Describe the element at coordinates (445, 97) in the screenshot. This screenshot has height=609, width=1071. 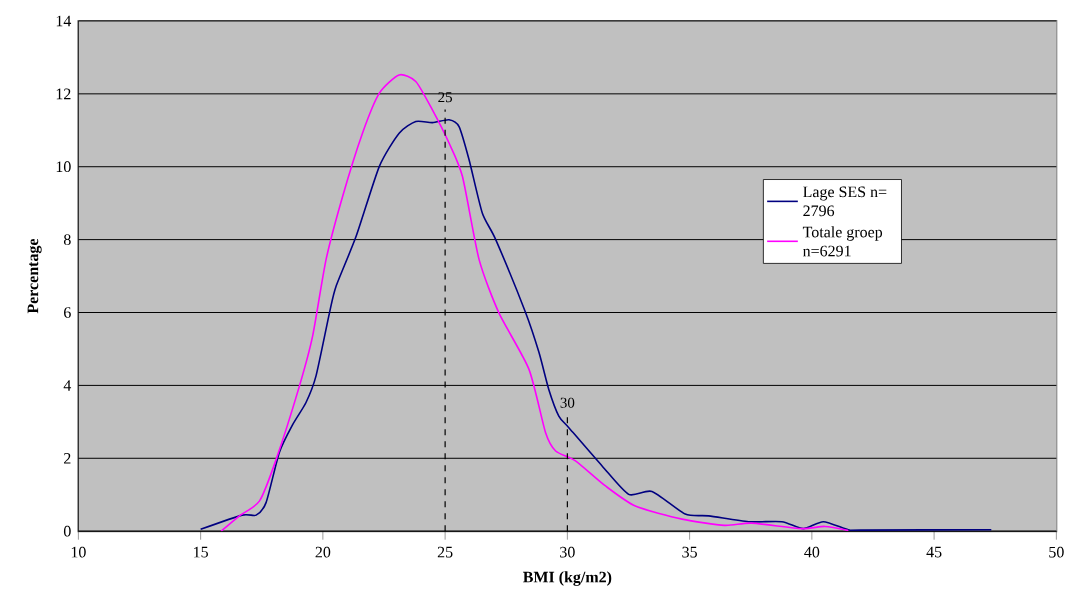
I see `ref-line-label: 25` at that location.